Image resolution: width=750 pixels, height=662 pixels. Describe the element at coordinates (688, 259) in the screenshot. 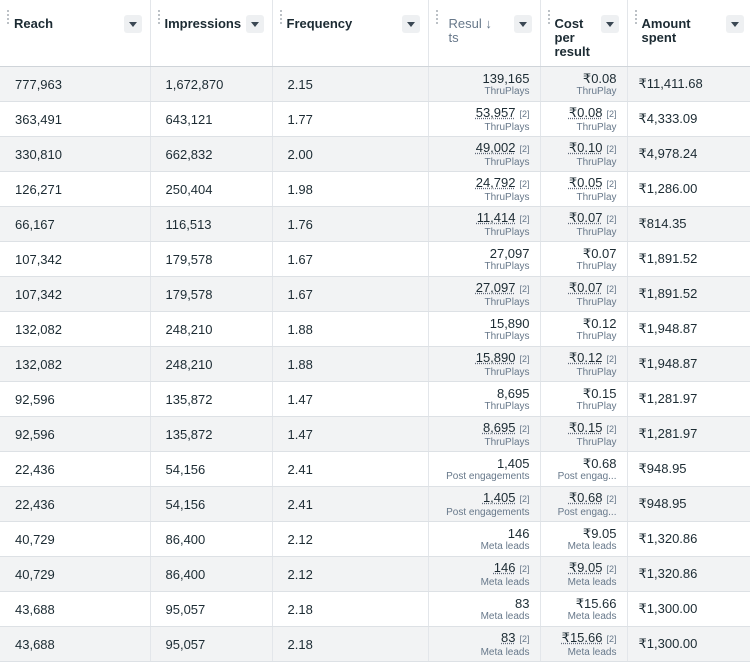

I see `amount-spent-cell: ₹1,891.52` at that location.